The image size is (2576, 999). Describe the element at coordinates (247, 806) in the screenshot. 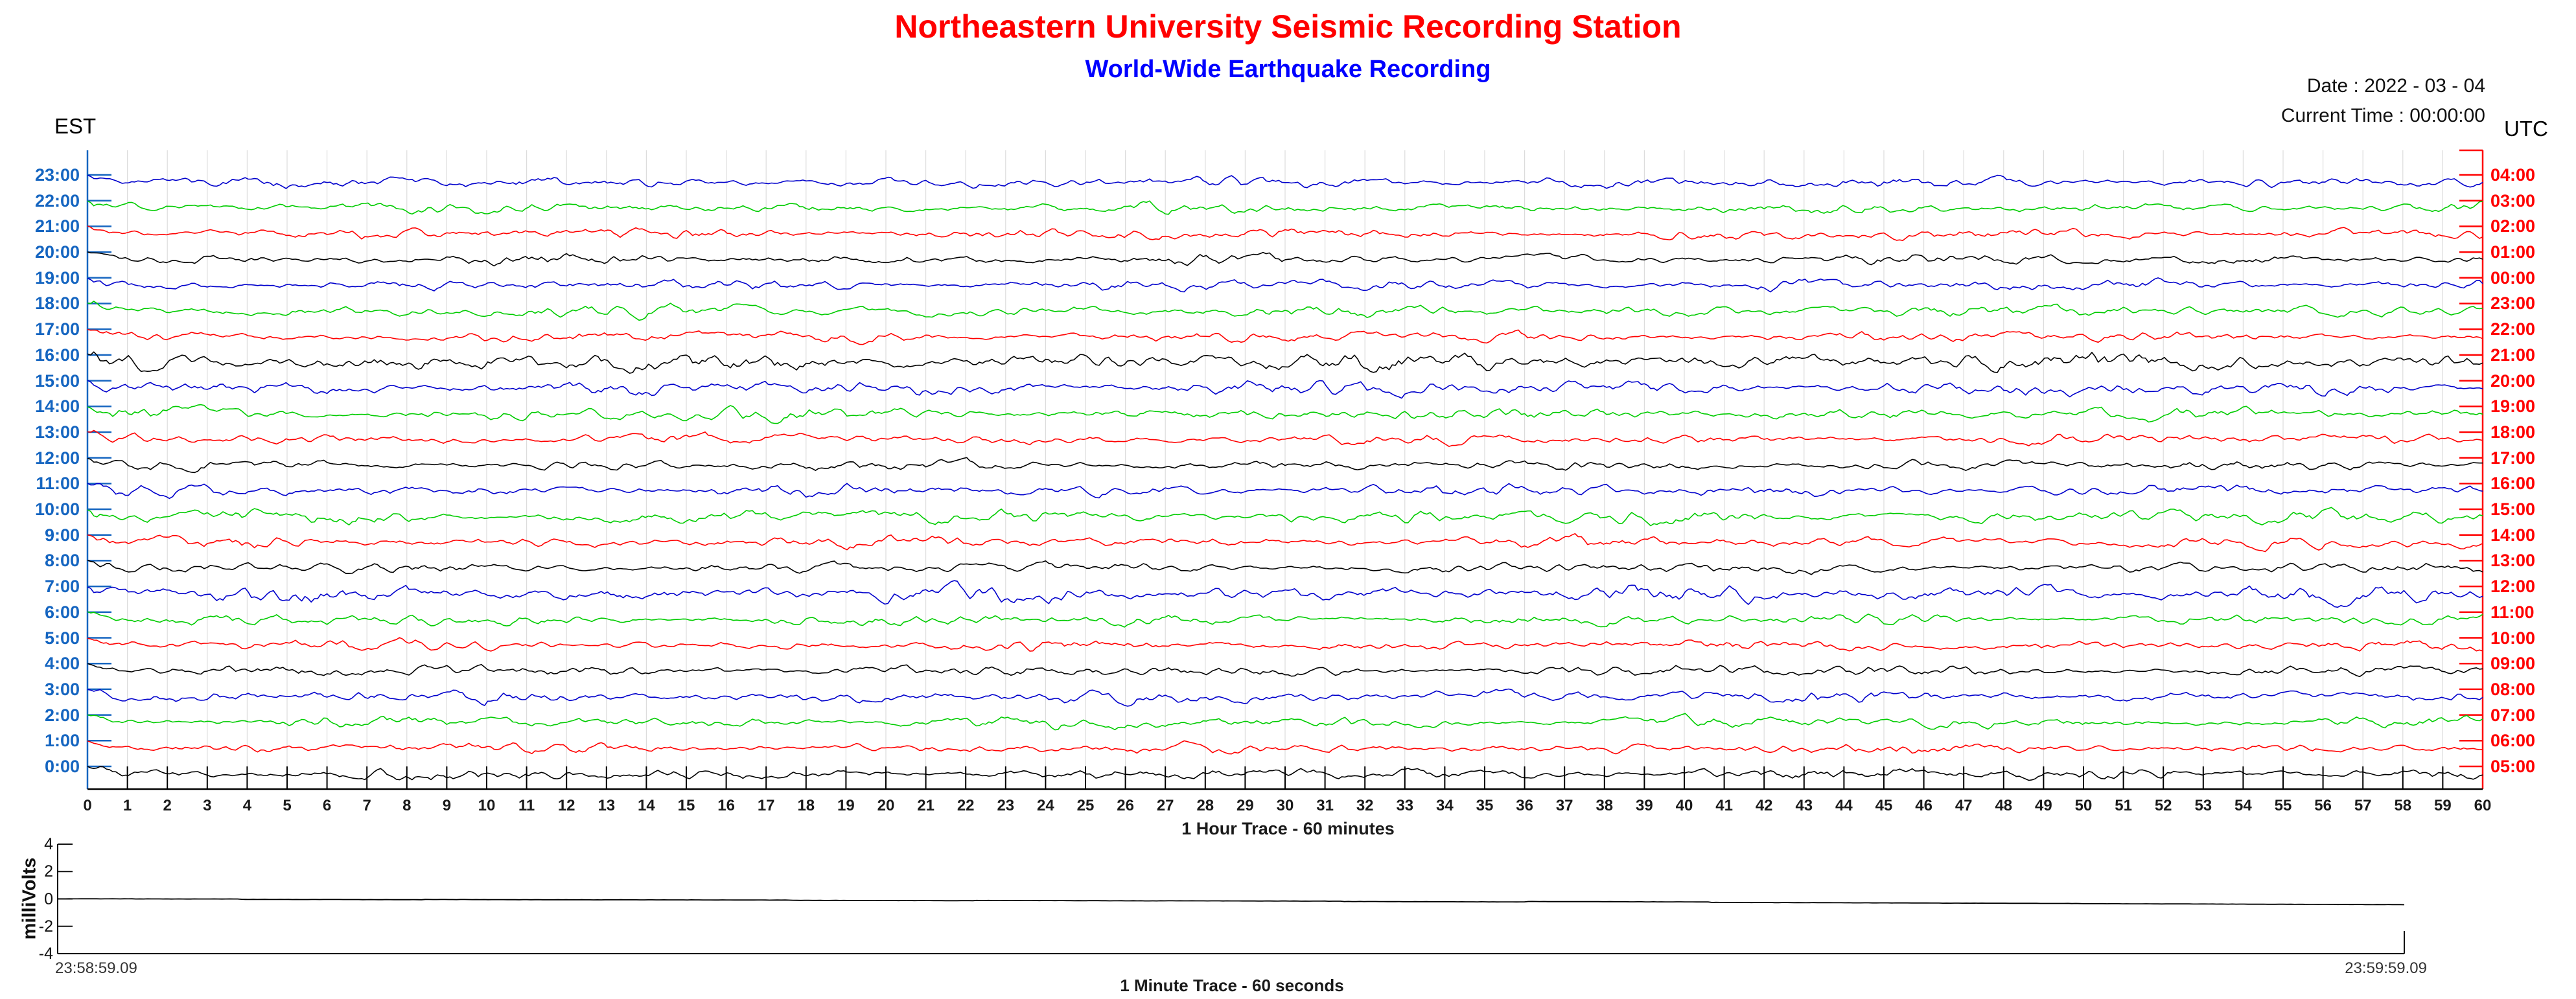

I see `x-tick-label: 4` at that location.